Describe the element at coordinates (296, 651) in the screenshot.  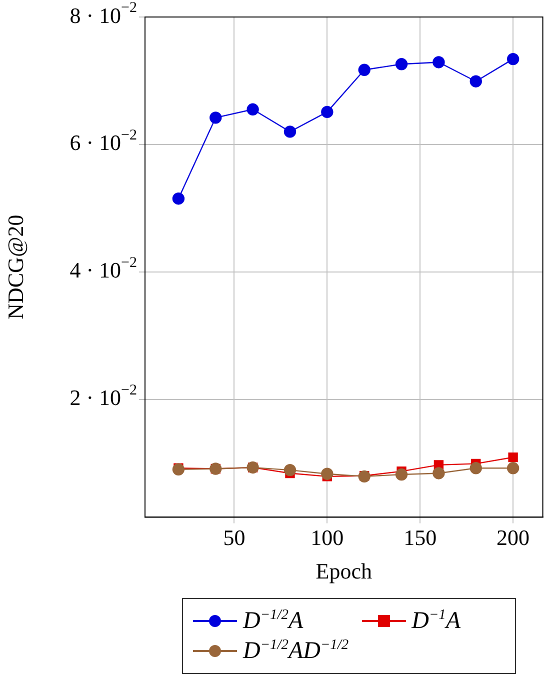
I see `legend-label: D$^{−1/2}$AD$^{−1/2}$` at that location.